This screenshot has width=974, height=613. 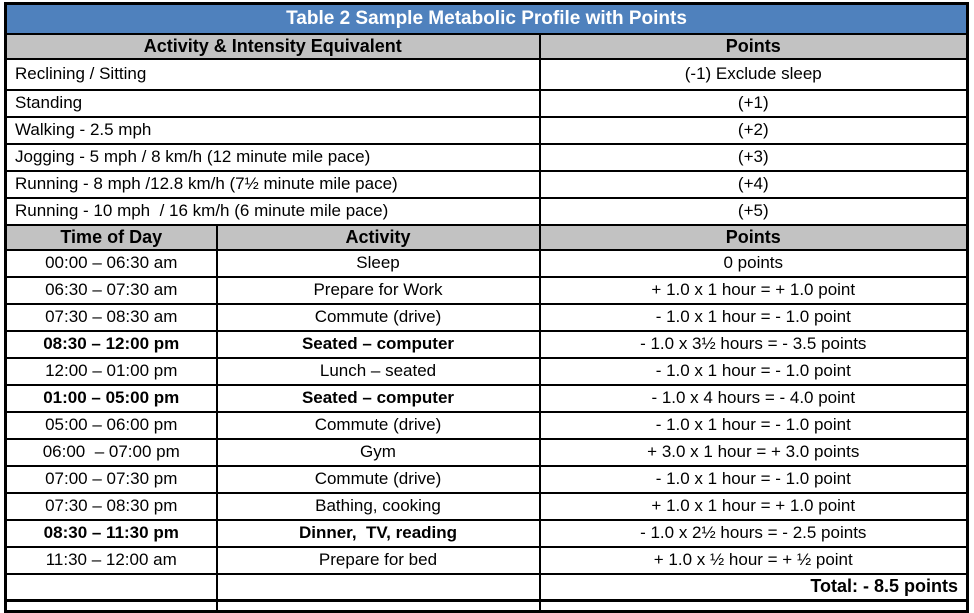 I want to click on header-points-2: Points, so click(x=753, y=237).